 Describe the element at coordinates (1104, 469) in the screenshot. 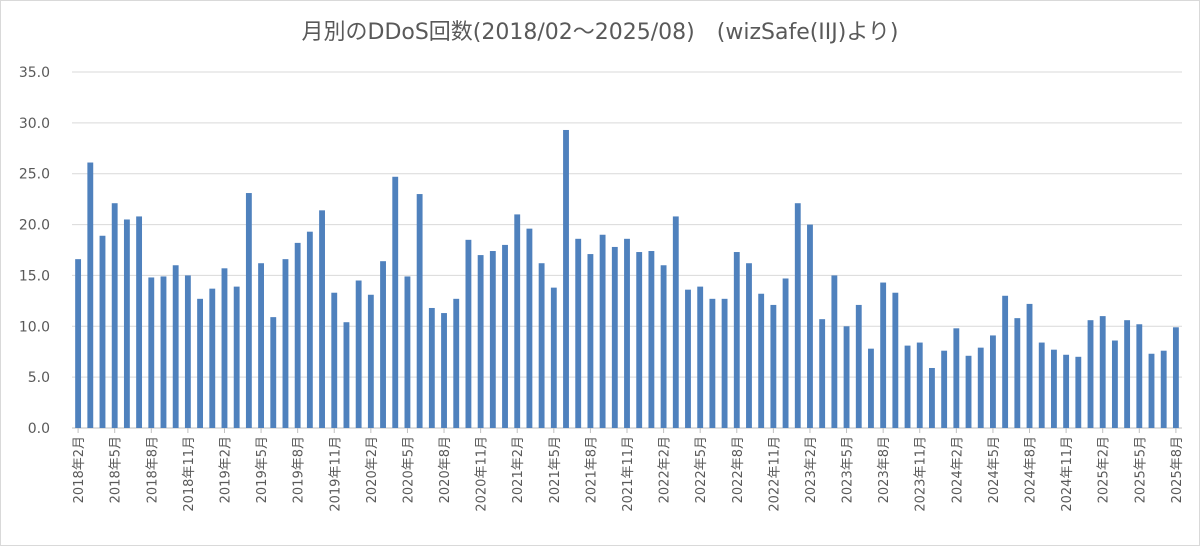

I see `x-tick-label: 2025年2月` at that location.